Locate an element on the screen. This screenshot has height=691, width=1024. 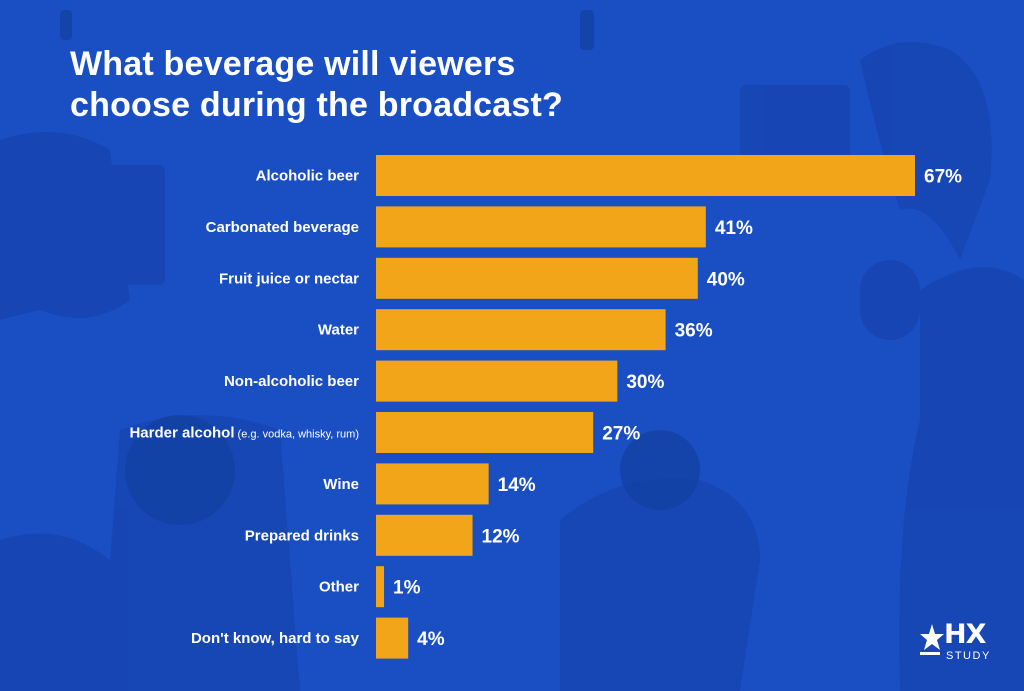
value-label-4: 30% is located at coordinates (645, 382).